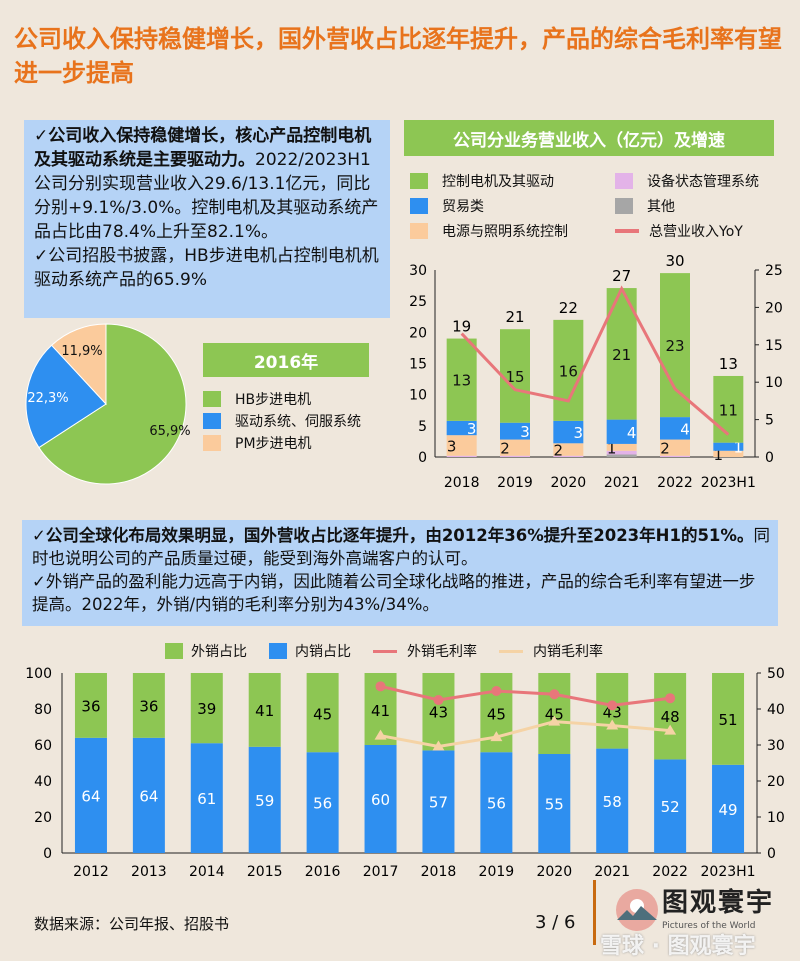  Describe the element at coordinates (719, 455) in the screenshot. I see `bar-data-label: 1` at that location.